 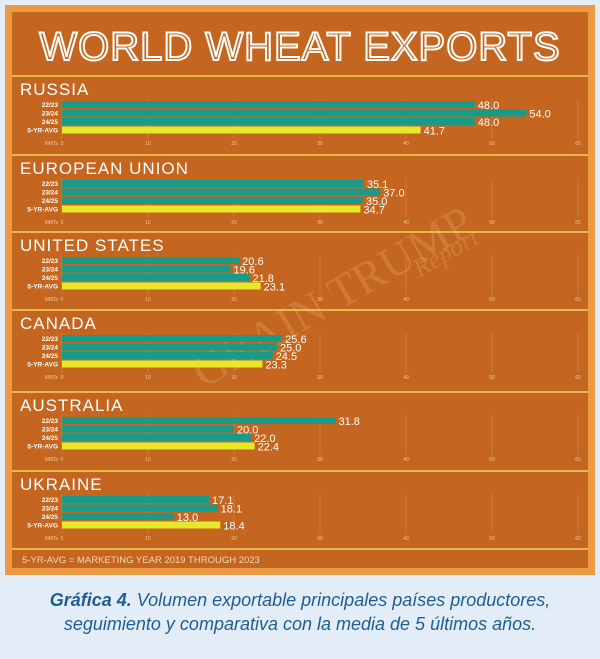 I want to click on panel-title: EUROPEAN UNION, so click(x=104, y=168).